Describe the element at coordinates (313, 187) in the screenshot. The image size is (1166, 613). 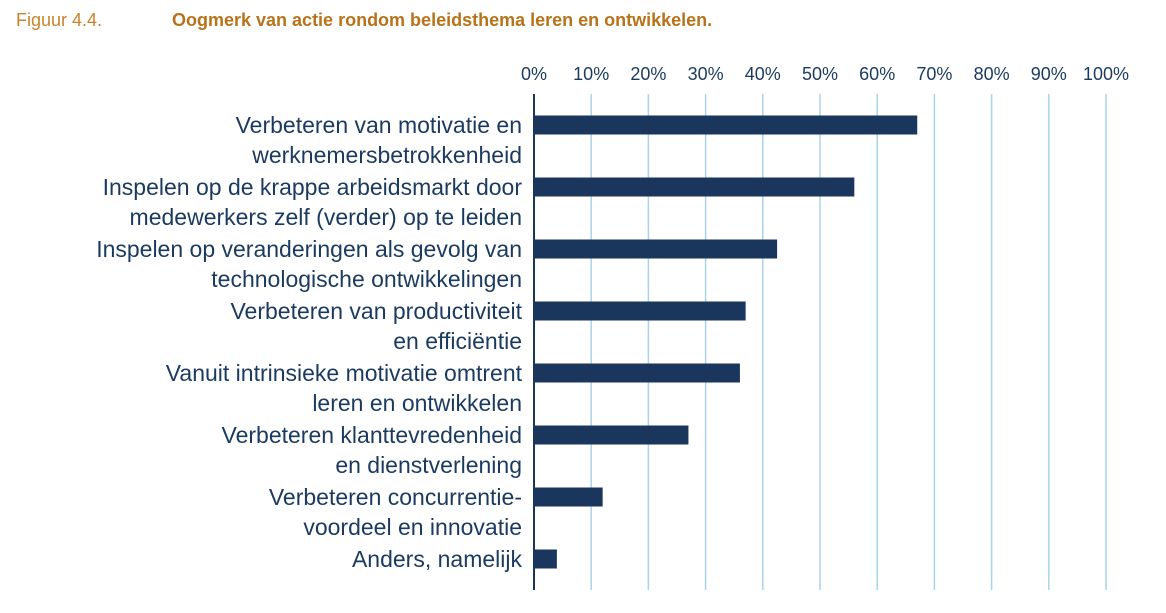
I see `category-label: Inspelen op de krappe arbeidsmarkt door` at that location.